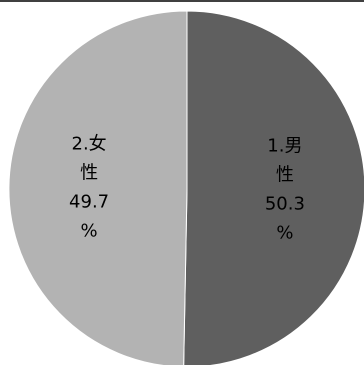 The width and height of the screenshot is (364, 365). I want to click on pie-slice-1-label-line: 1.男, so click(284, 145).